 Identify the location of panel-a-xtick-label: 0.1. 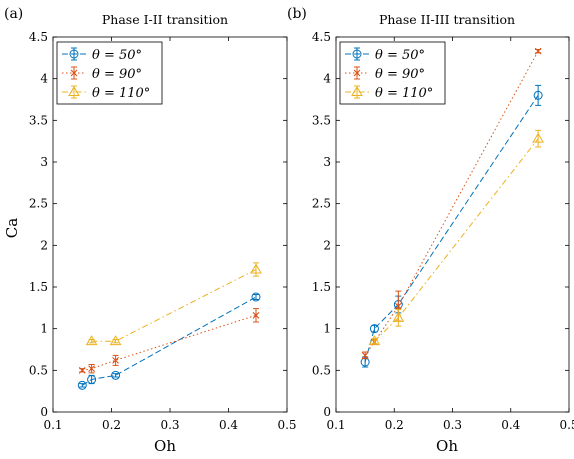
(52, 425).